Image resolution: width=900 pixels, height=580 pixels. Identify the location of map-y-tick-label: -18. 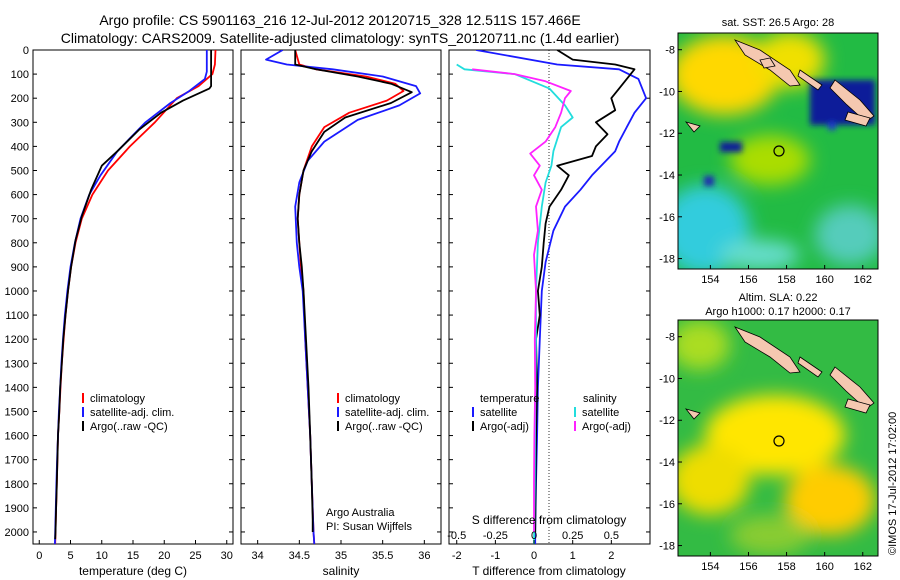
(667, 547).